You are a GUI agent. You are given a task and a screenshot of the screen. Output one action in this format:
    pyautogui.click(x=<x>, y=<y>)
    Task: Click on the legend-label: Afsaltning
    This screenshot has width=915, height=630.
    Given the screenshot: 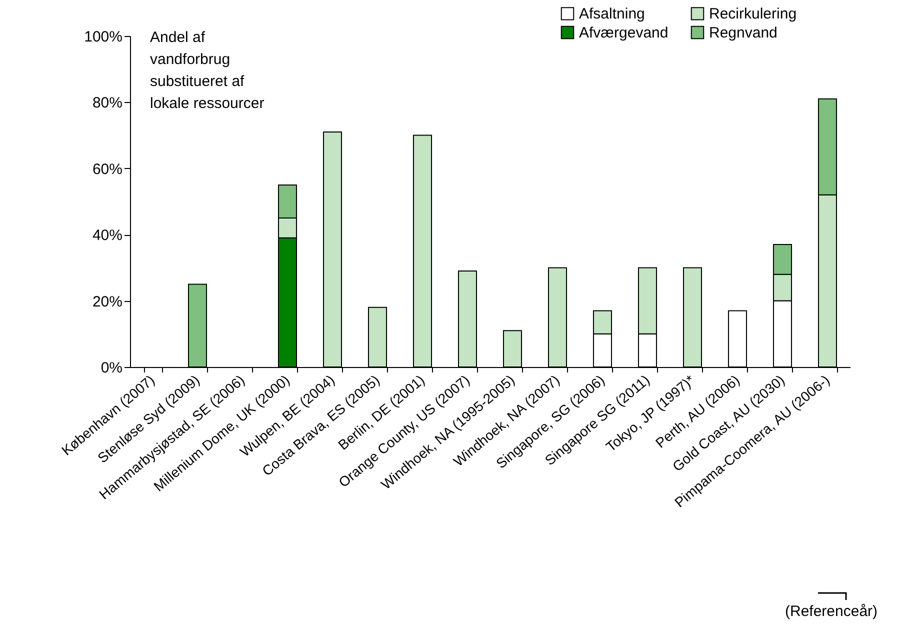 What is the action you would take?
    pyautogui.click(x=612, y=14)
    